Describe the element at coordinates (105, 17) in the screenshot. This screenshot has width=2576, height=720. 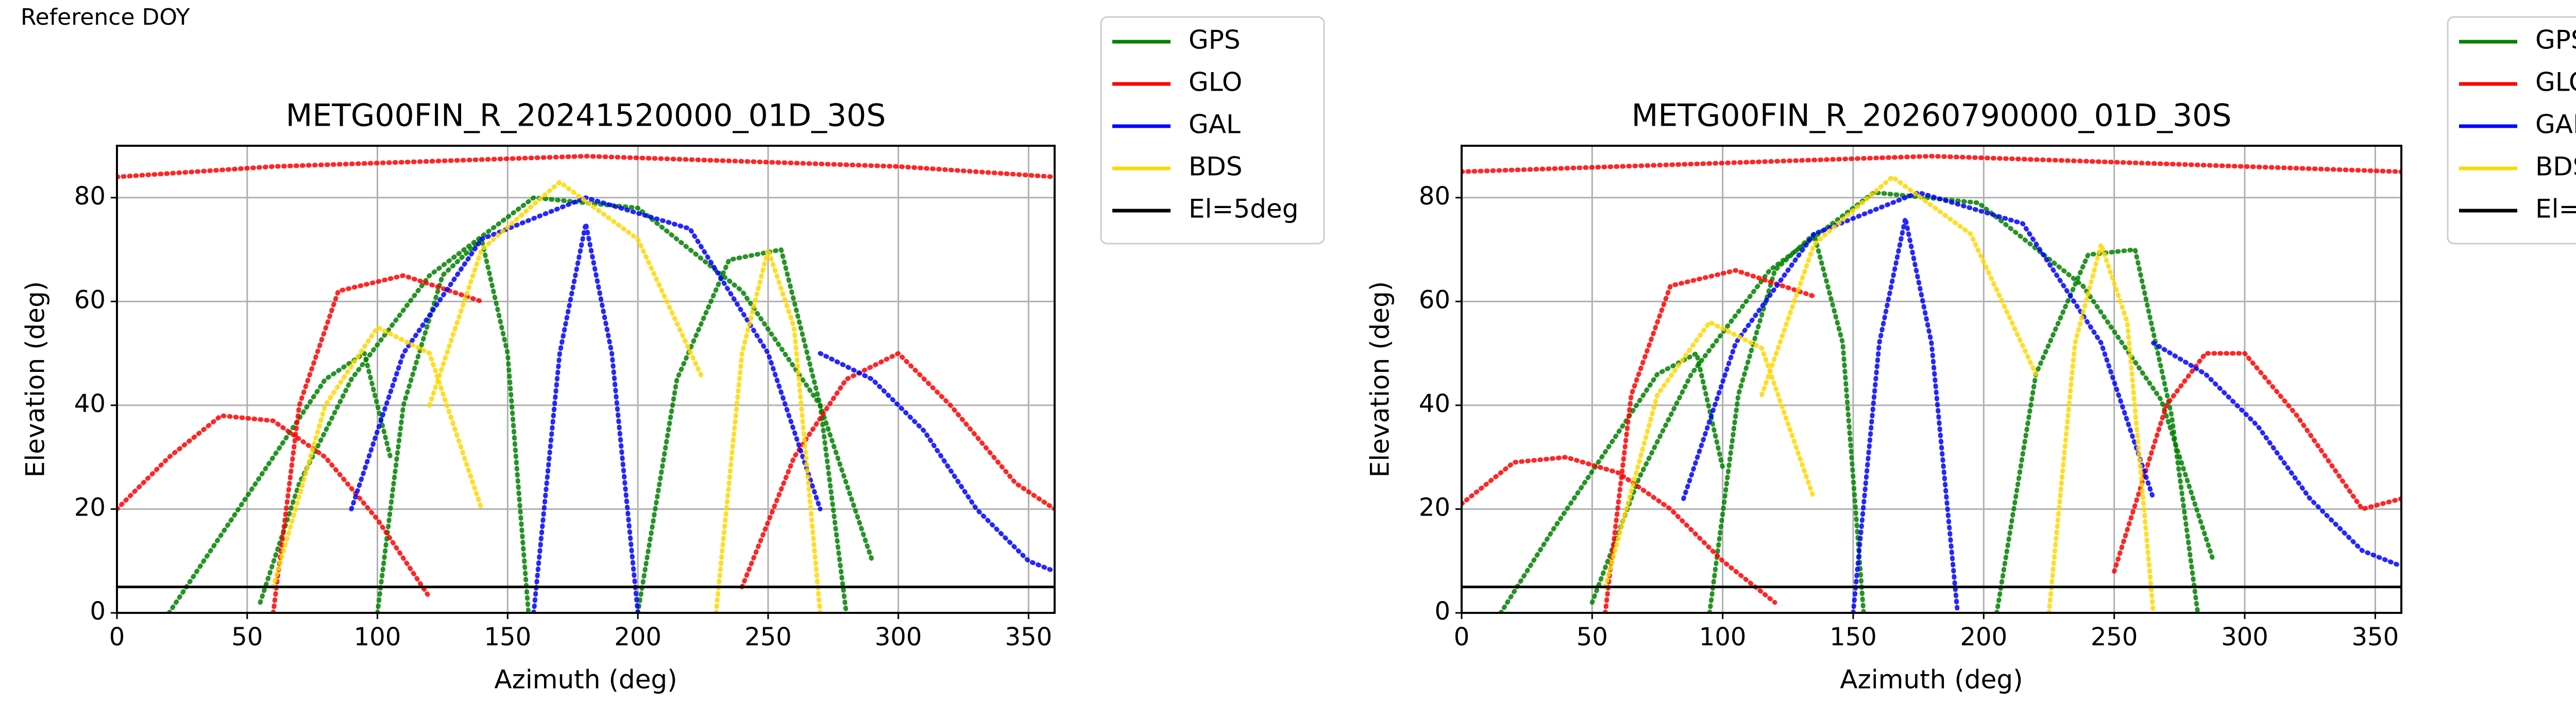
I see `page-title: Reference DOY` at that location.